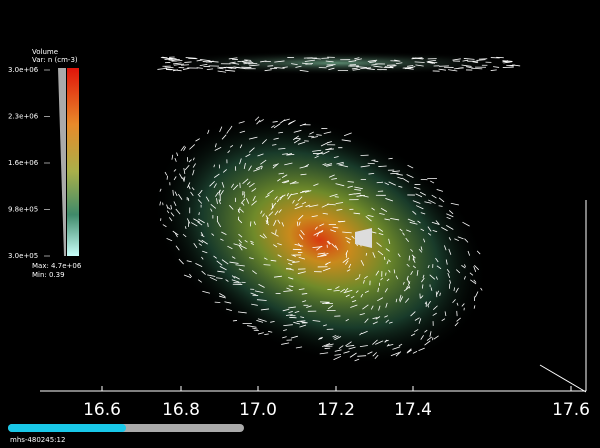 This screenshot has height=448, width=600. I want to click on legend-variable: Var: n (cm-3), so click(55, 60).